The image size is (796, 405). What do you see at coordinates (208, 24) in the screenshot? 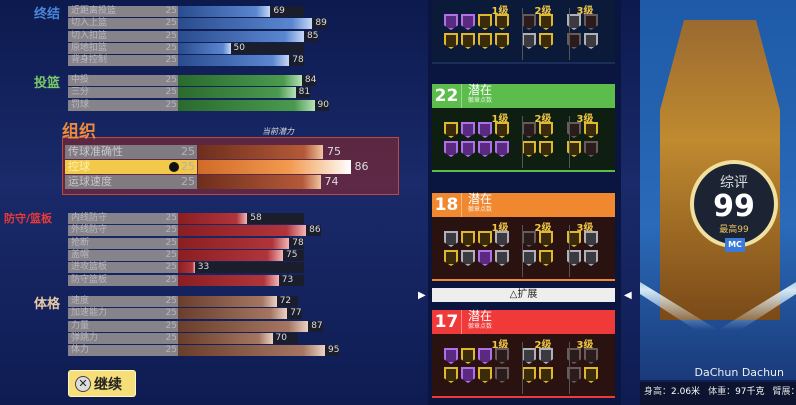
I see `attribute-row: 切入上篮 25 89` at bounding box center [208, 24].